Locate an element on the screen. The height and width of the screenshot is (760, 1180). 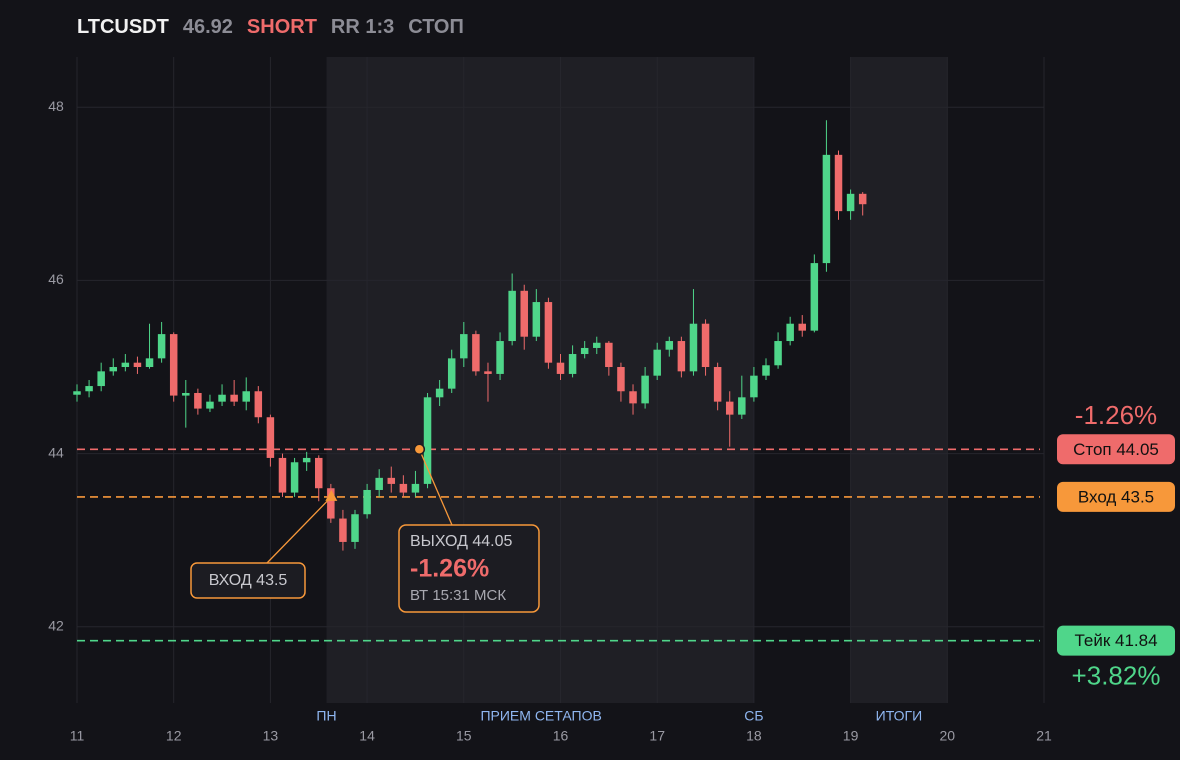
entry-connector is located at coordinates (299, 530).